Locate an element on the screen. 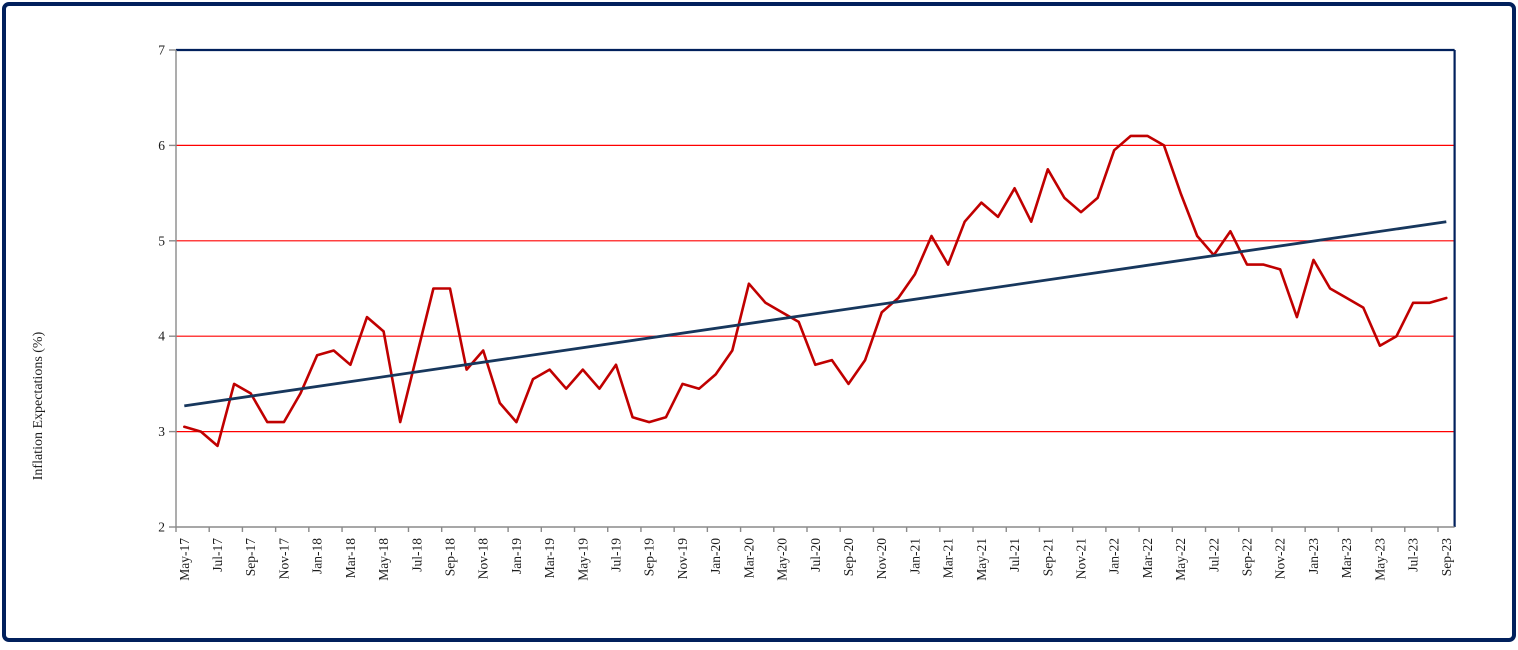  x-tick-label-Mar-22: Mar-22 is located at coordinates (1147, 558).